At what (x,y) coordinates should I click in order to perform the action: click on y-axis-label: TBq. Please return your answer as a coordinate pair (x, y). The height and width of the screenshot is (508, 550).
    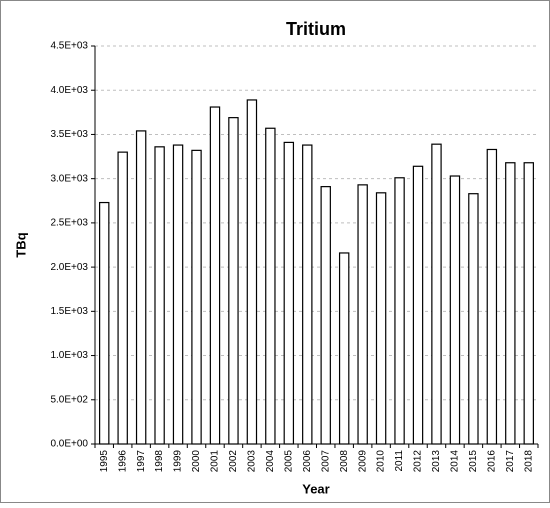
    Looking at the image, I should click on (20, 244).